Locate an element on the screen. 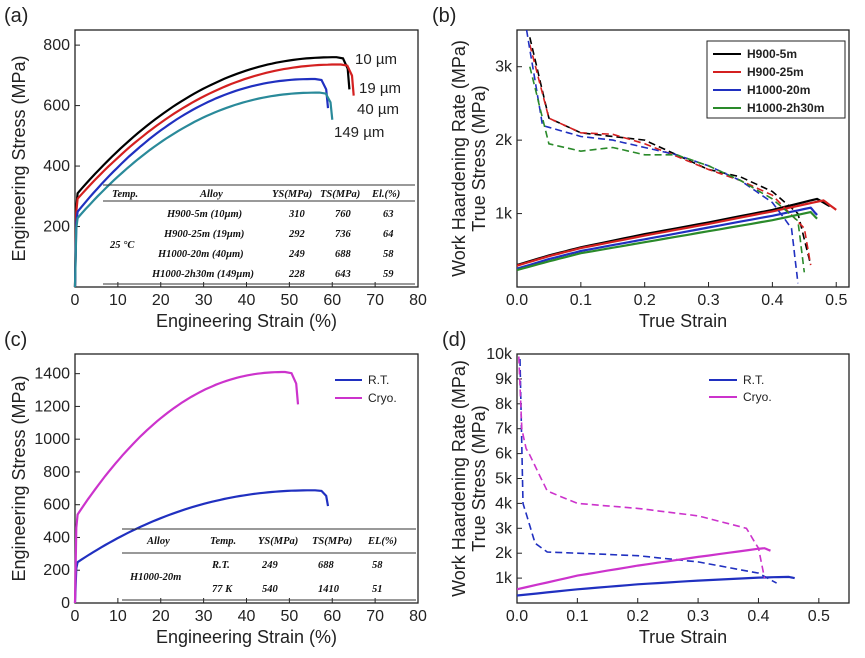  a-x-tick-label: 70 is located at coordinates (375, 300).